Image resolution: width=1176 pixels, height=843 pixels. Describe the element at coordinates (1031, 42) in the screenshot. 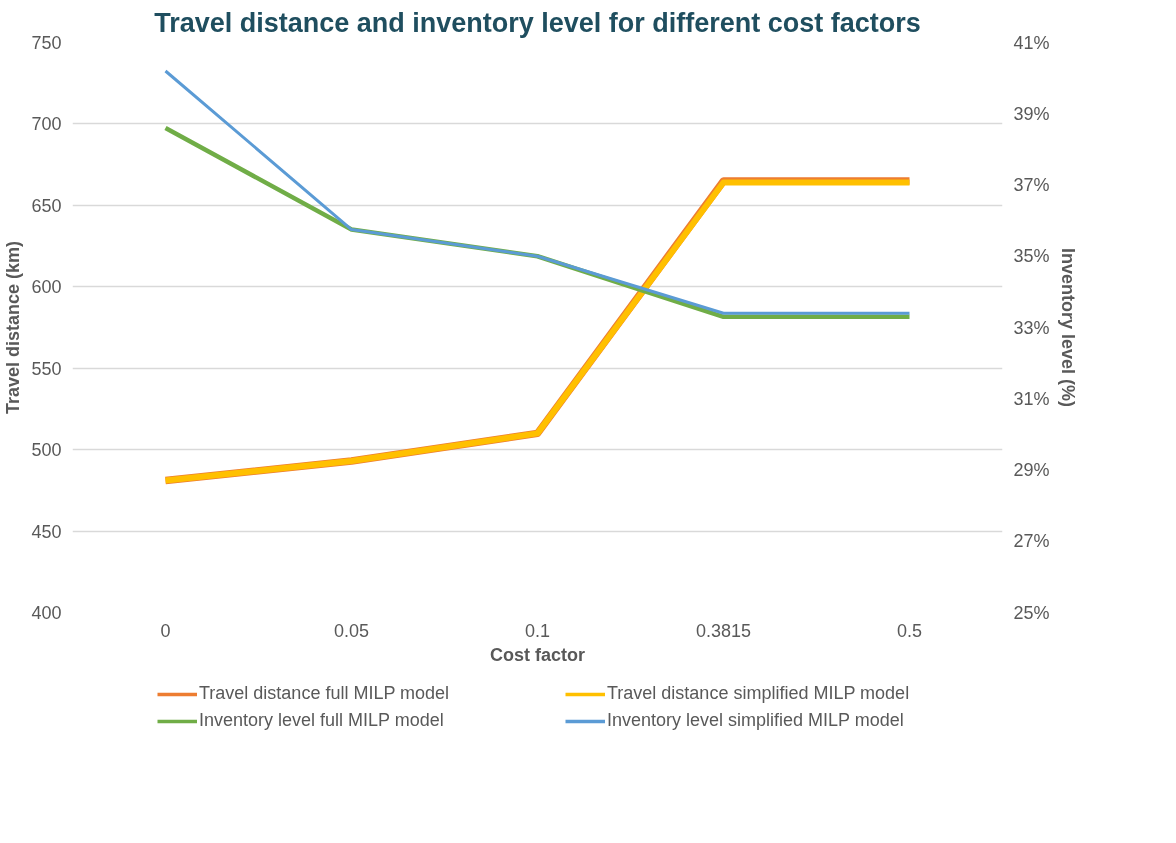

I see `y2-tick-label: 41%` at that location.